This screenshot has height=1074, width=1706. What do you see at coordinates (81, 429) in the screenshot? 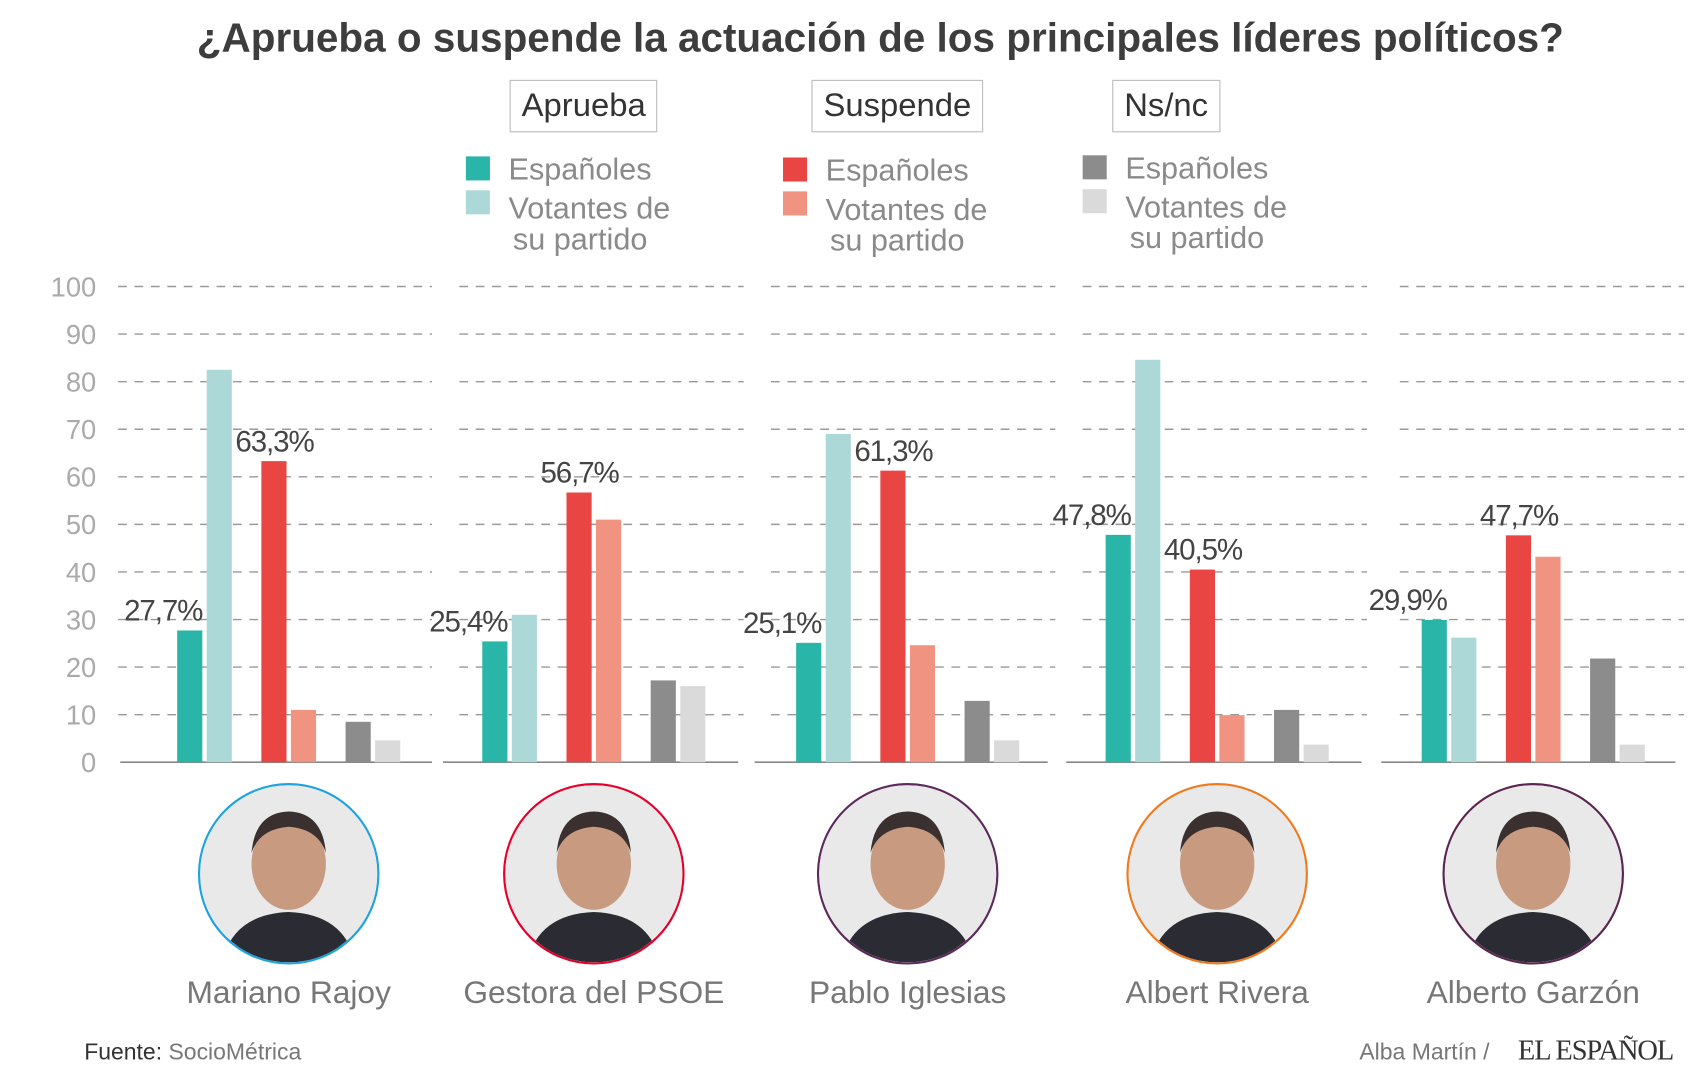
I see `y-tick-label: 70` at bounding box center [81, 429].